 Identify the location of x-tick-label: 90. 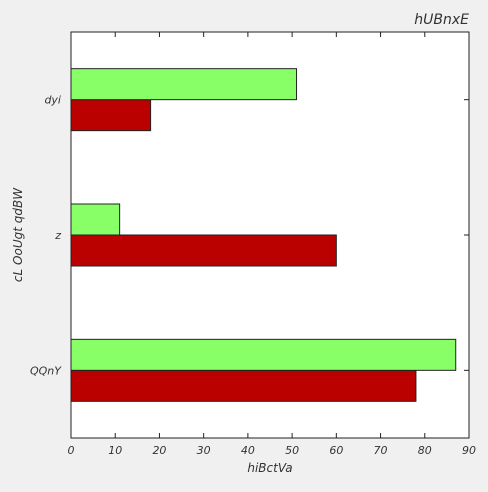
(469, 450).